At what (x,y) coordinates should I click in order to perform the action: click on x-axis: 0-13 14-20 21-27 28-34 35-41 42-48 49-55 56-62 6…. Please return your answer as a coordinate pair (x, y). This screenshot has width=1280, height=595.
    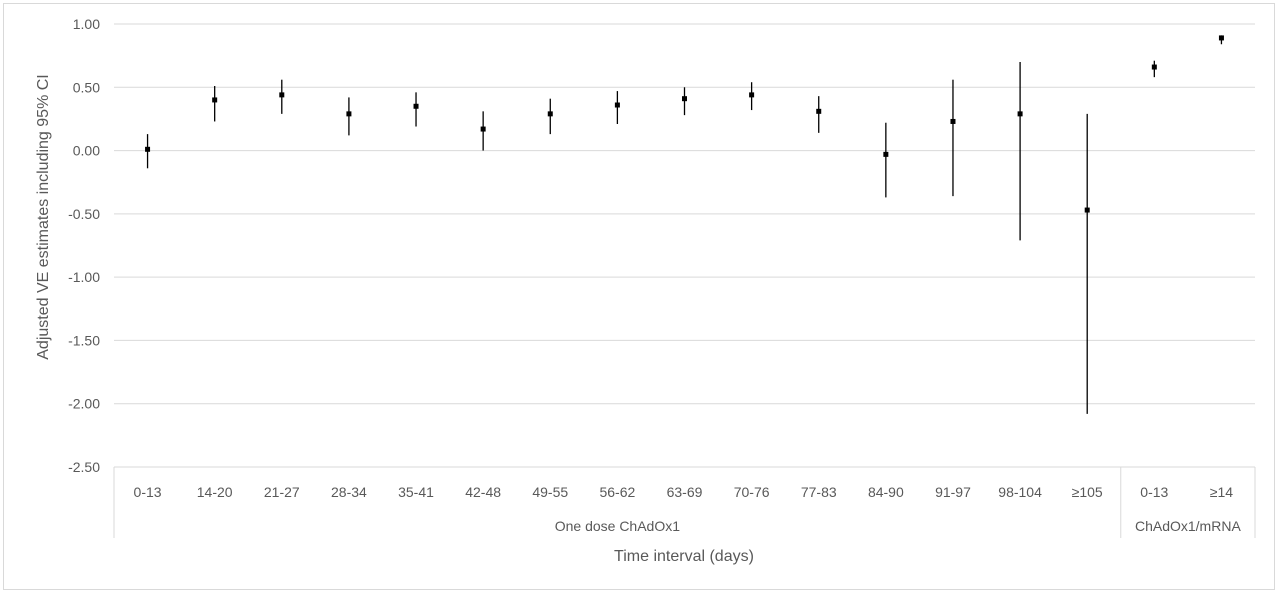
    Looking at the image, I should click on (684, 502).